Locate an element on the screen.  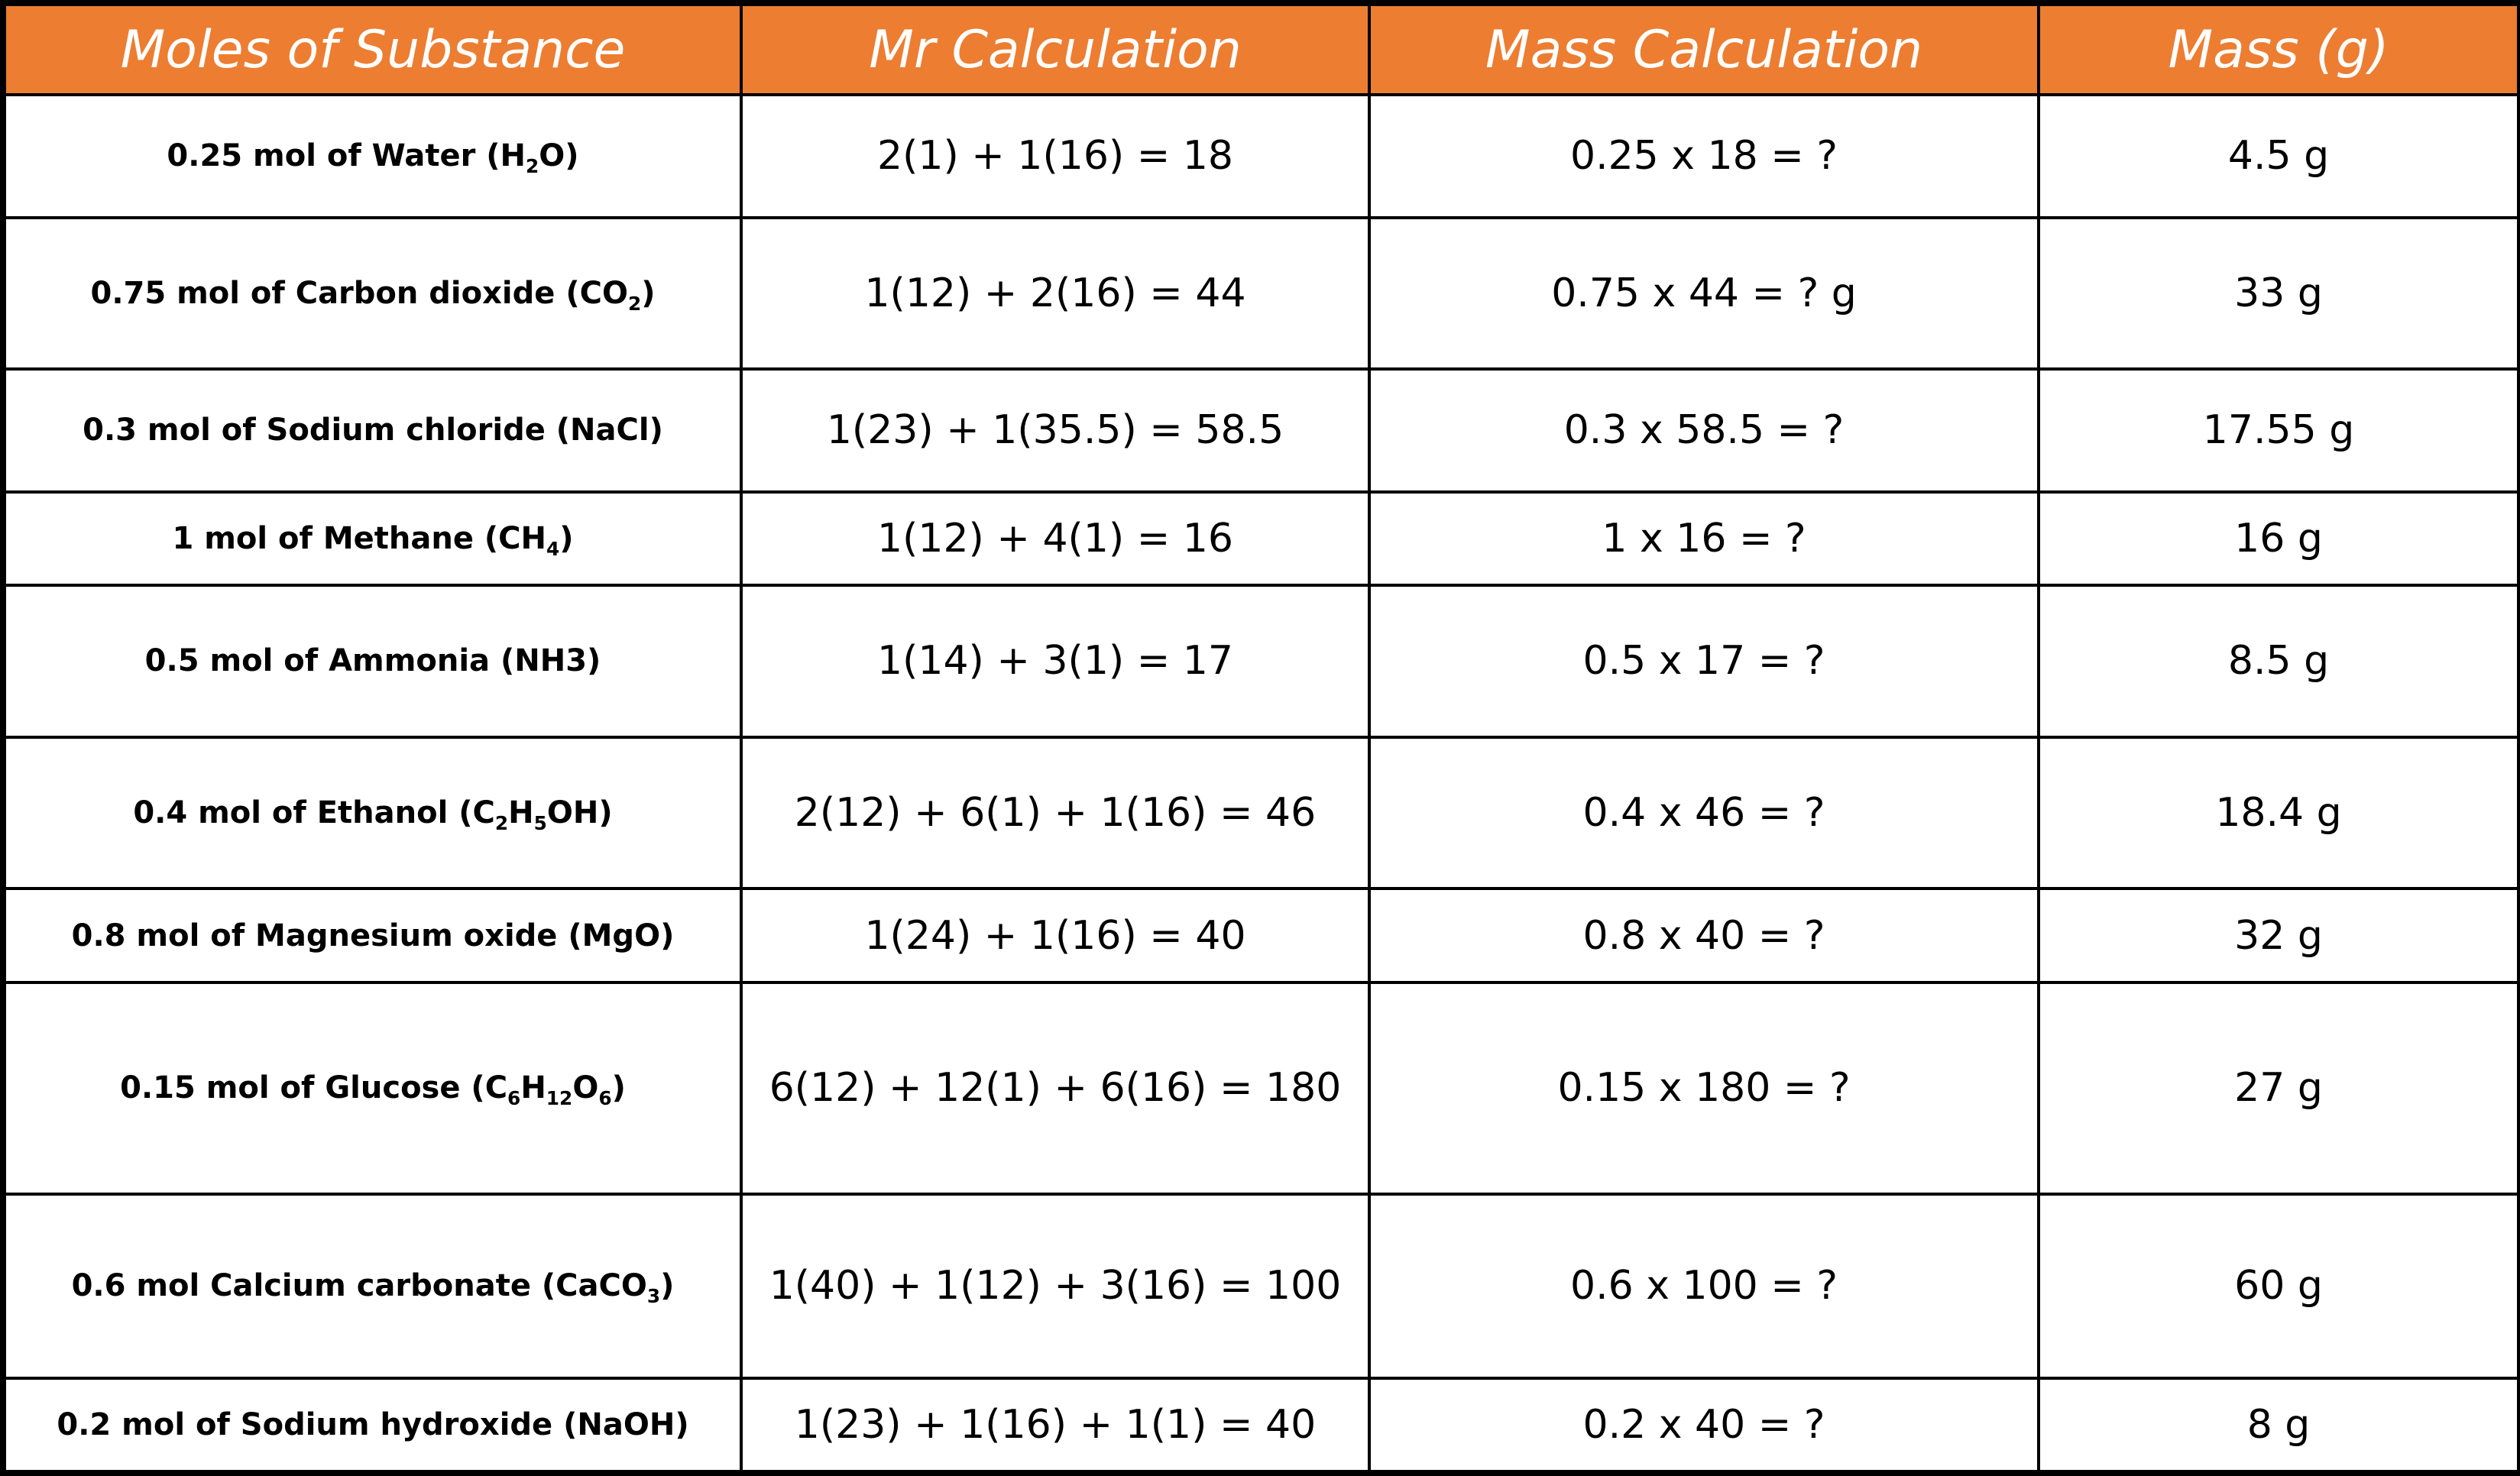
cell-substance: 0.15 mol of Glucose (C6H12O6) is located at coordinates (373, 1088).